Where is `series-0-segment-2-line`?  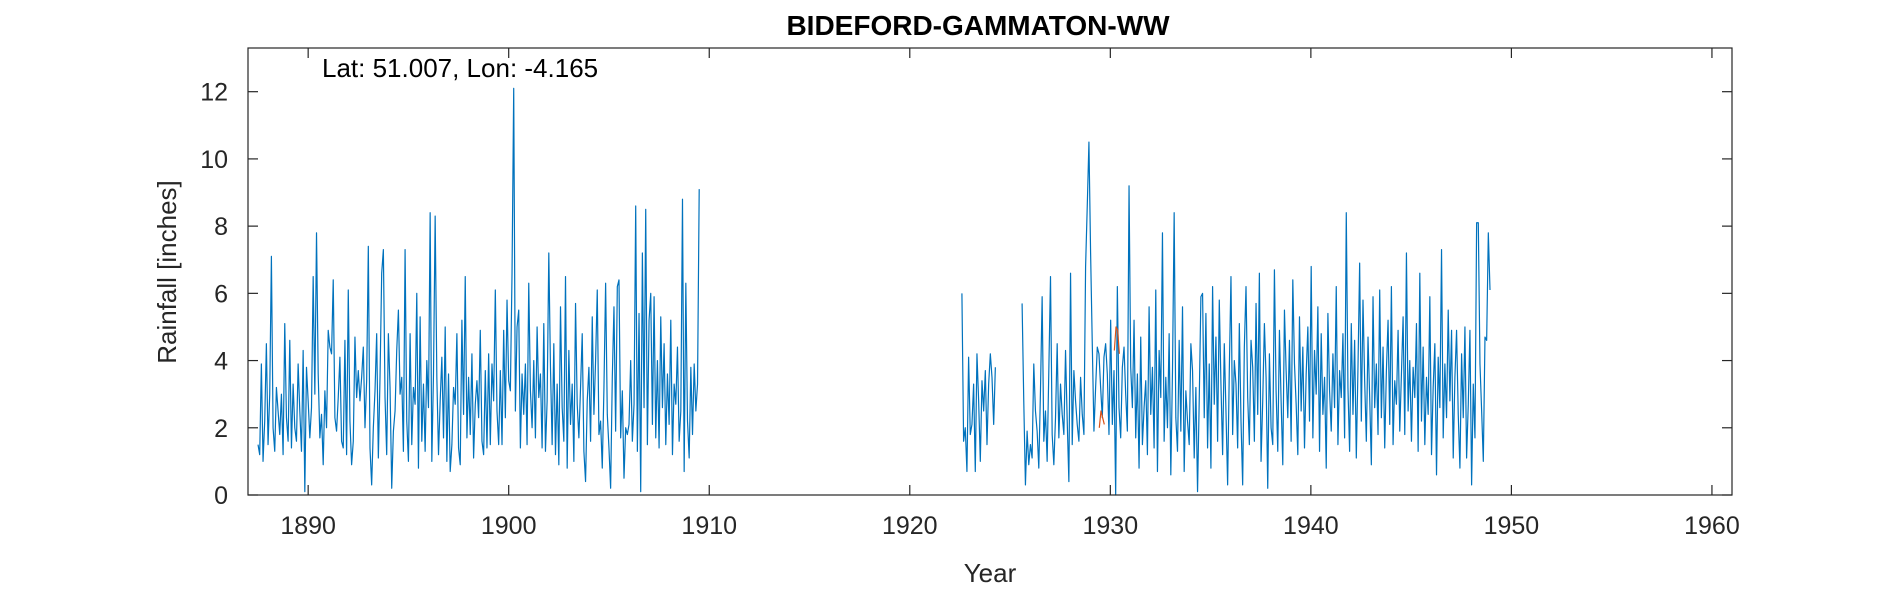
series-0-segment-2-line is located at coordinates (1256, 318).